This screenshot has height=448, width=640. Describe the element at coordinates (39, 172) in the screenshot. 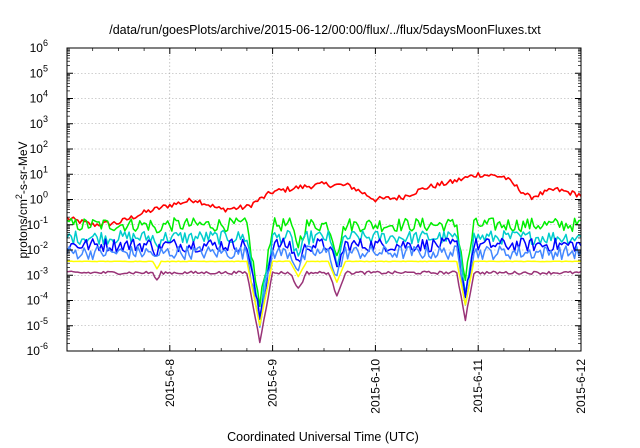

I see `y-tick-label: 10¹` at that location.